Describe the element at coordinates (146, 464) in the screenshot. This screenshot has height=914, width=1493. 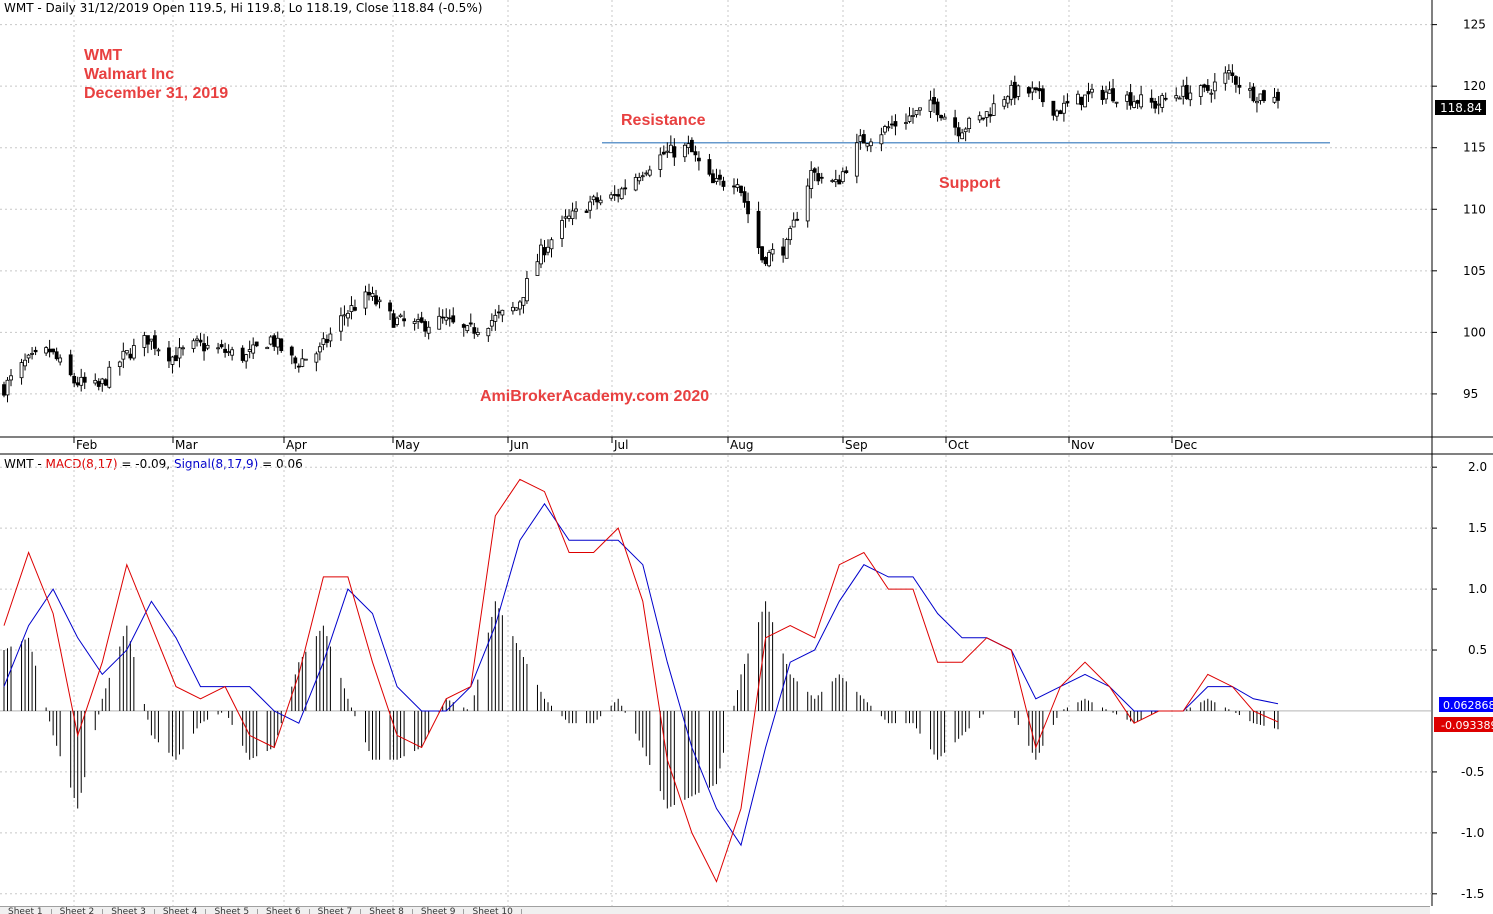
I see `macd-value: = -0.09,` at that location.